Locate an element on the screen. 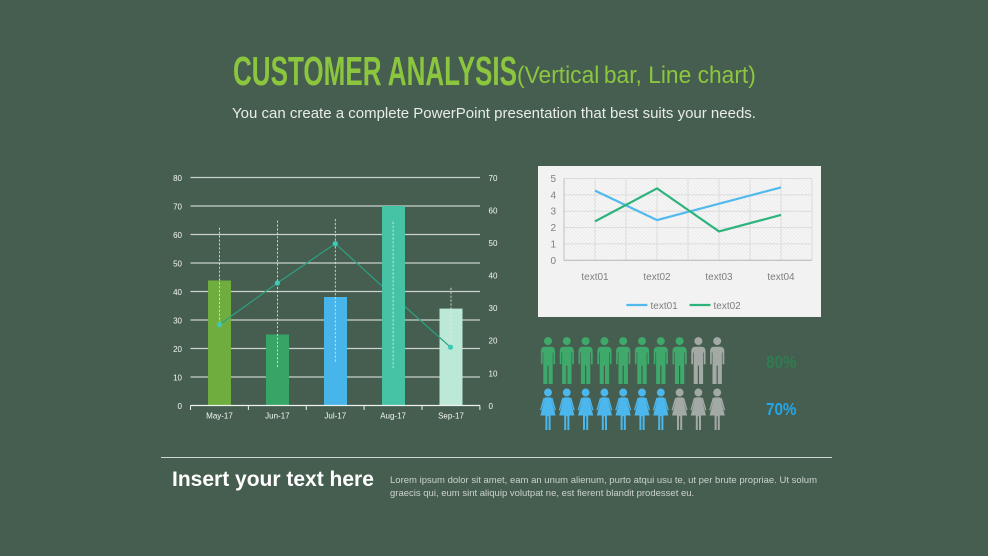 This screenshot has height=556, width=988. svg-text: Jun-17 is located at coordinates (277, 416).